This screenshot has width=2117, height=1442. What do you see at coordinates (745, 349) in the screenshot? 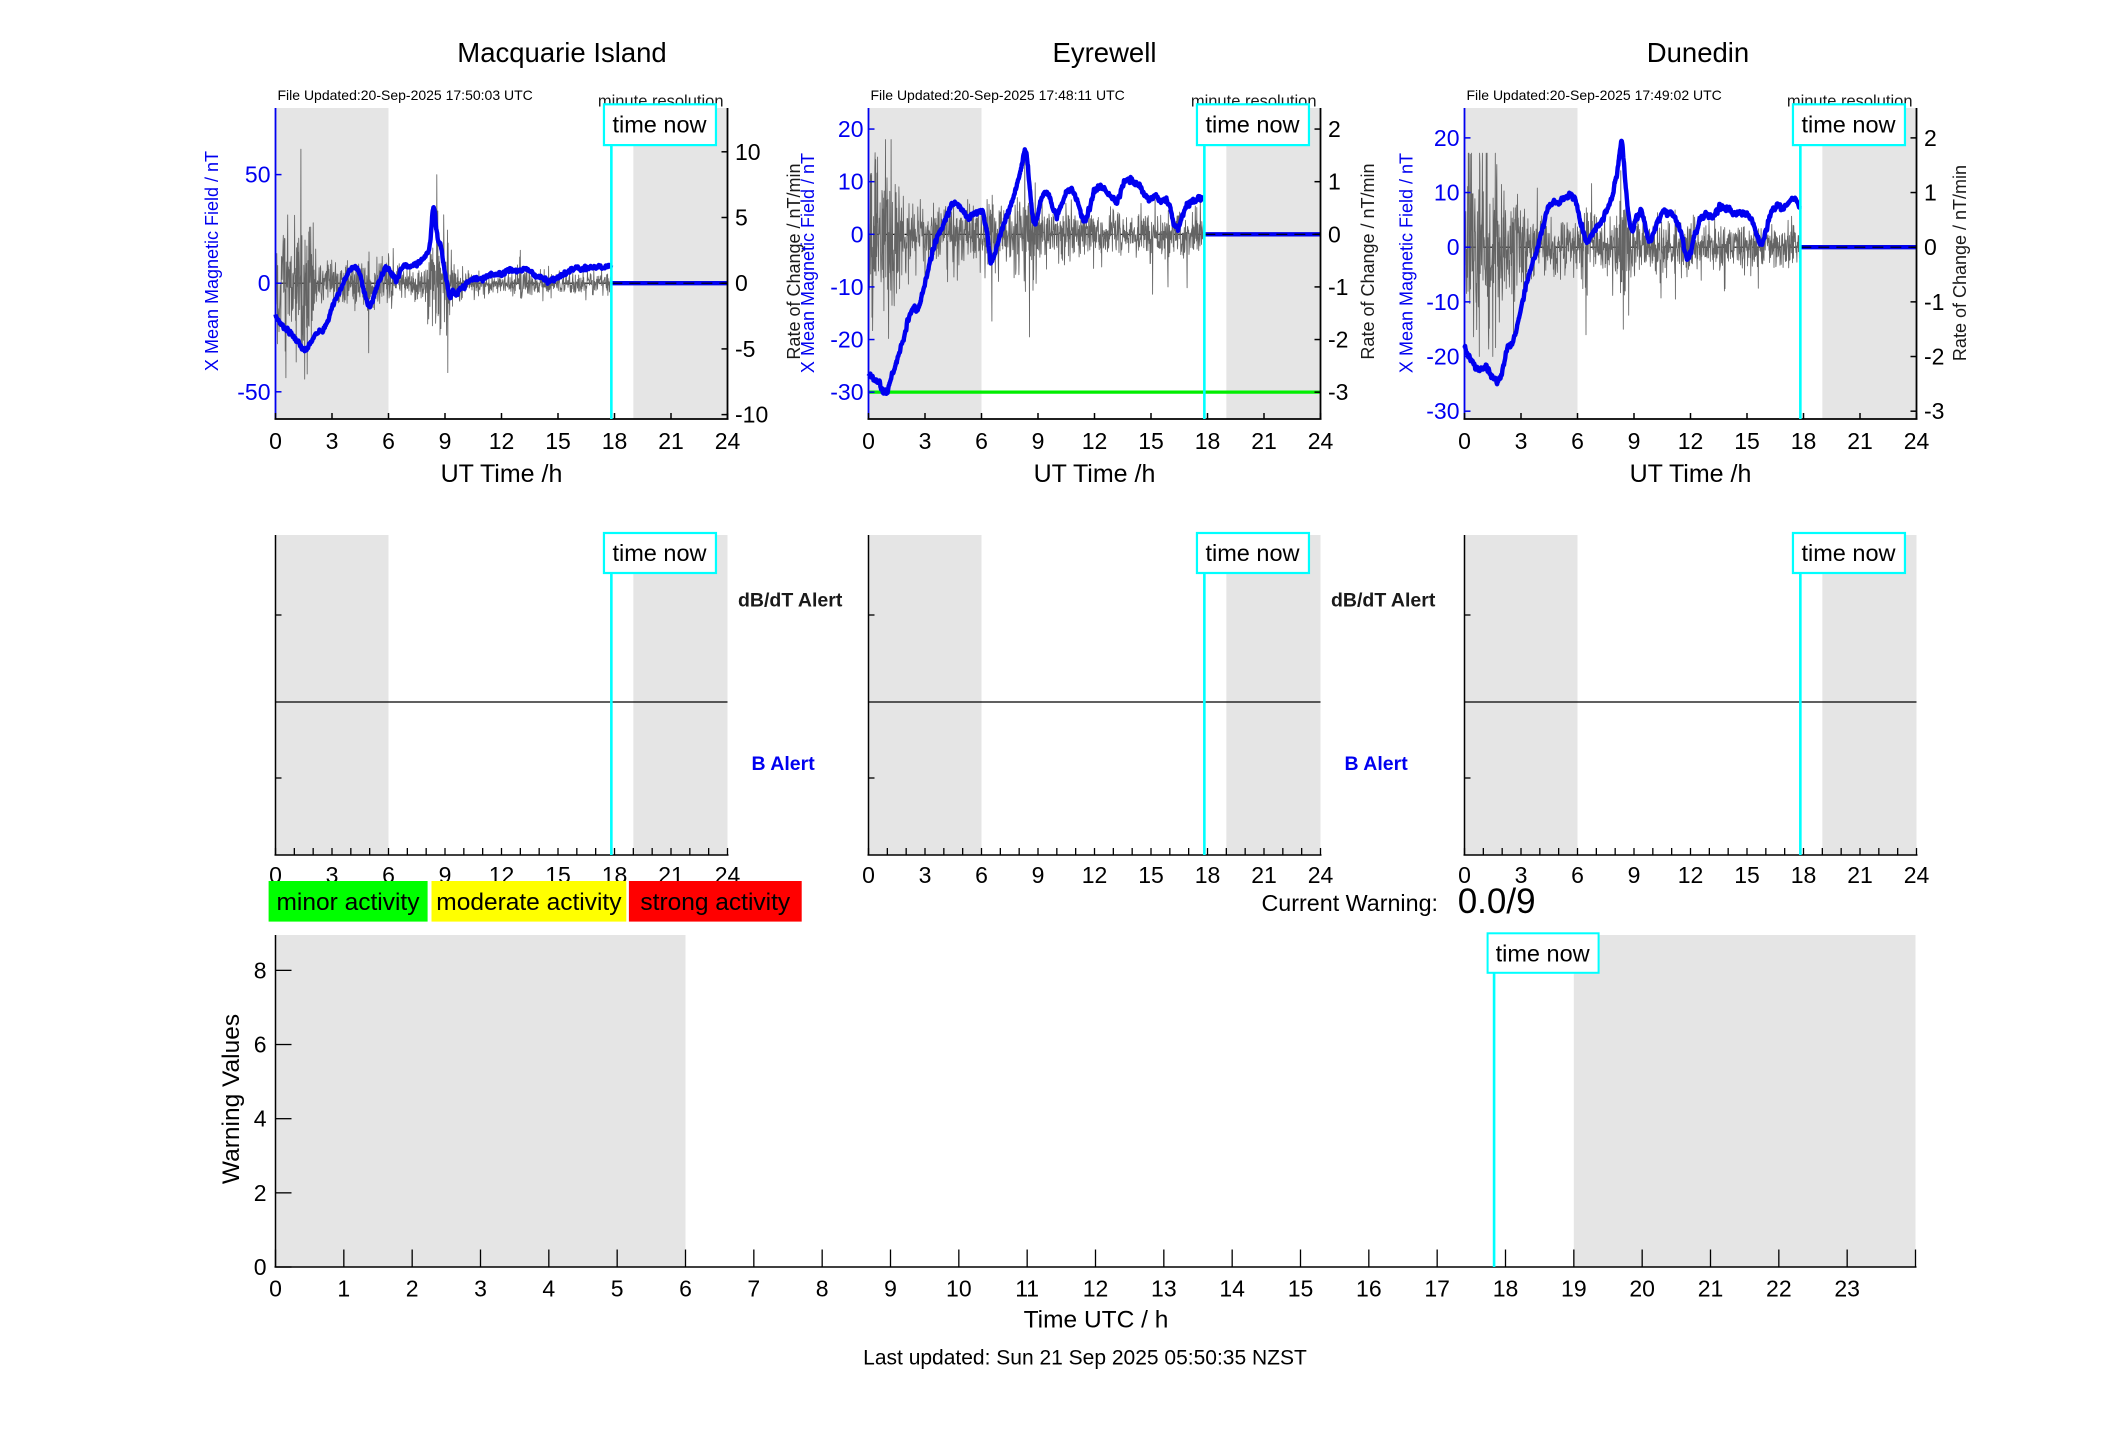
I see `svg-text: -5` at bounding box center [745, 349].